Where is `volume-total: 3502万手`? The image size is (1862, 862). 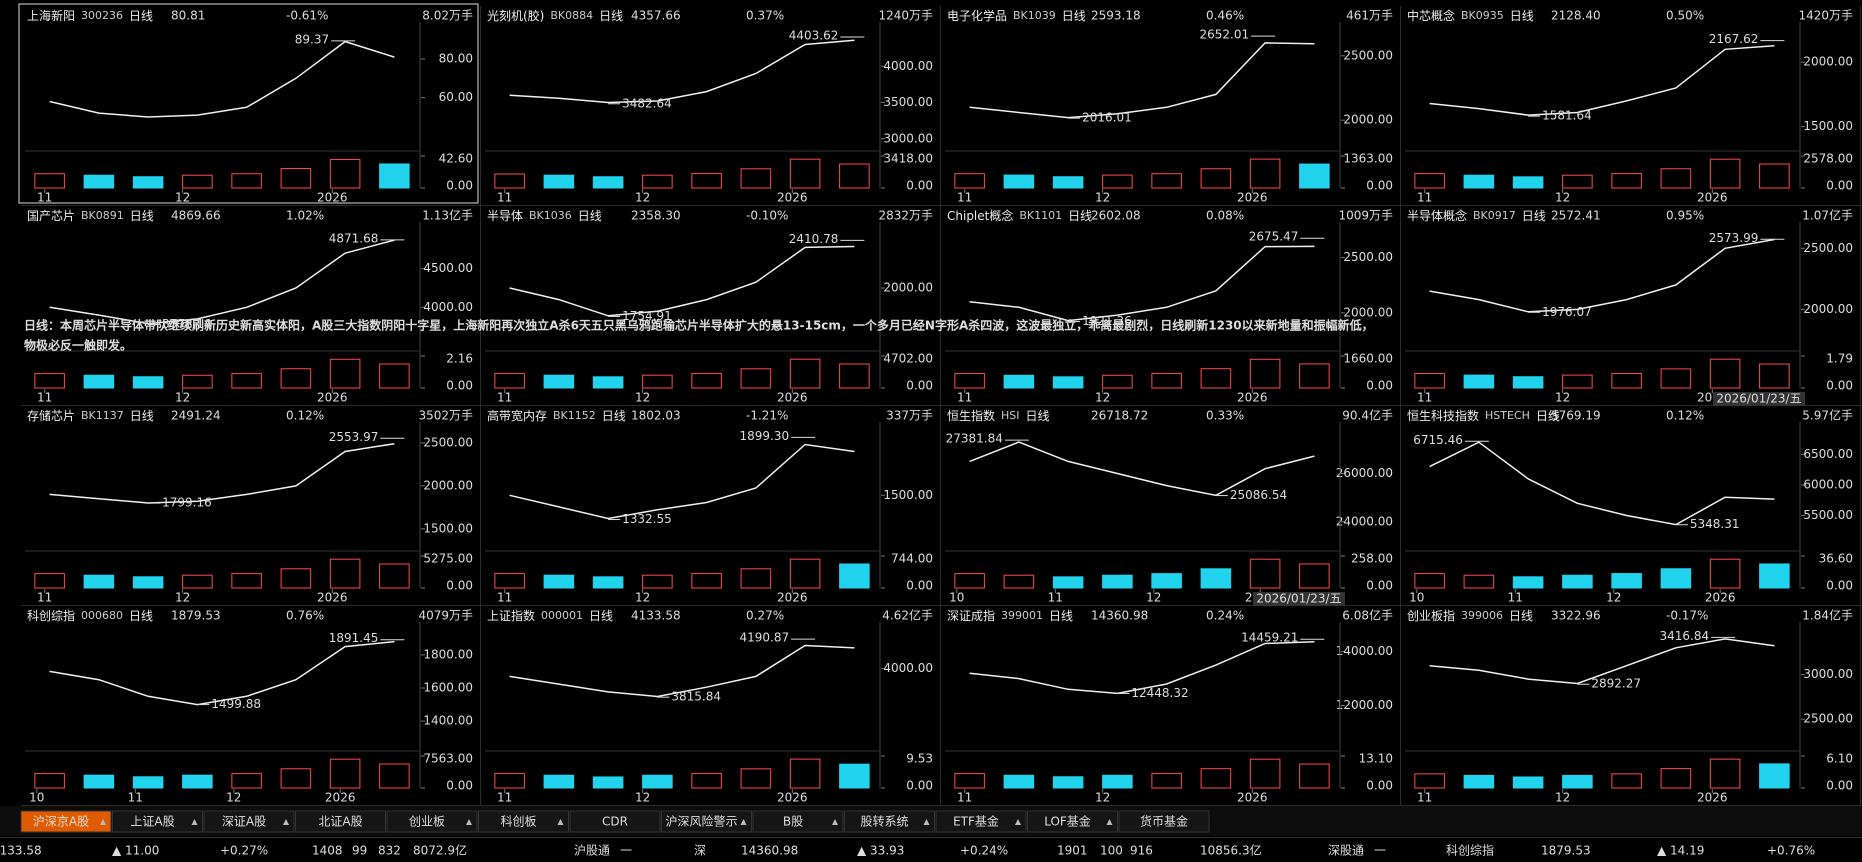
volume-total: 3502万手 is located at coordinates (445, 416).